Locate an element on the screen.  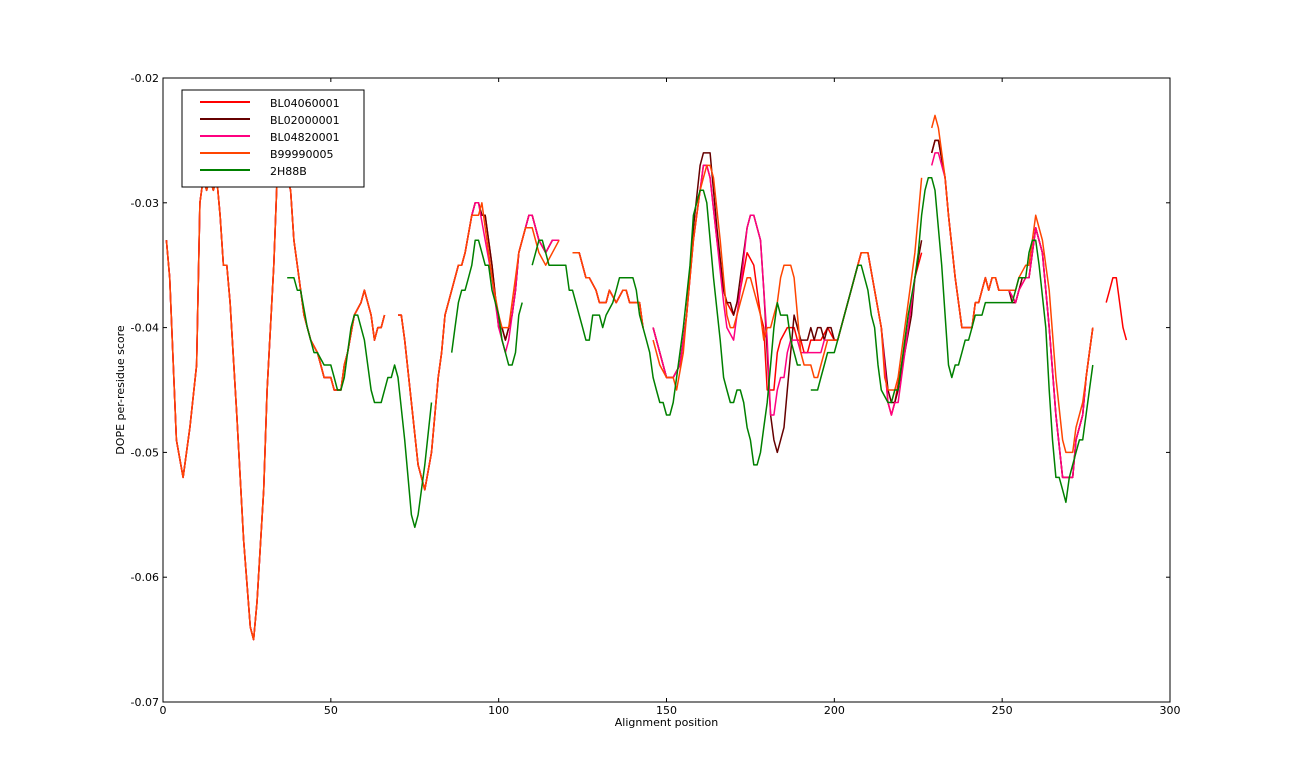
legend-label: 2H88B is located at coordinates (288, 171).